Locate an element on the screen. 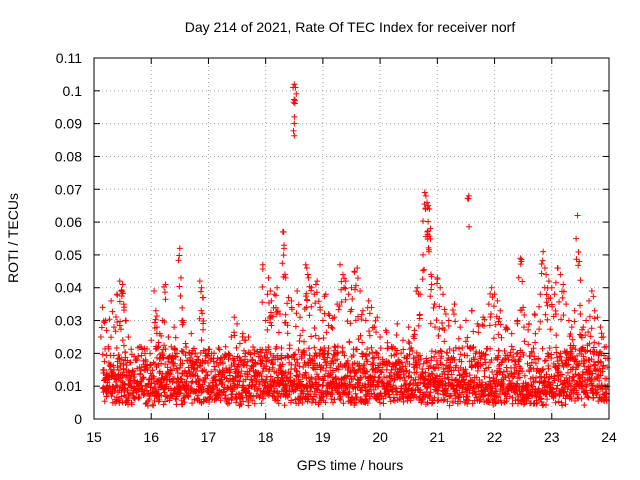 Image resolution: width=640 pixels, height=480 pixels. y-tick-label: 0.05 is located at coordinates (68, 255).